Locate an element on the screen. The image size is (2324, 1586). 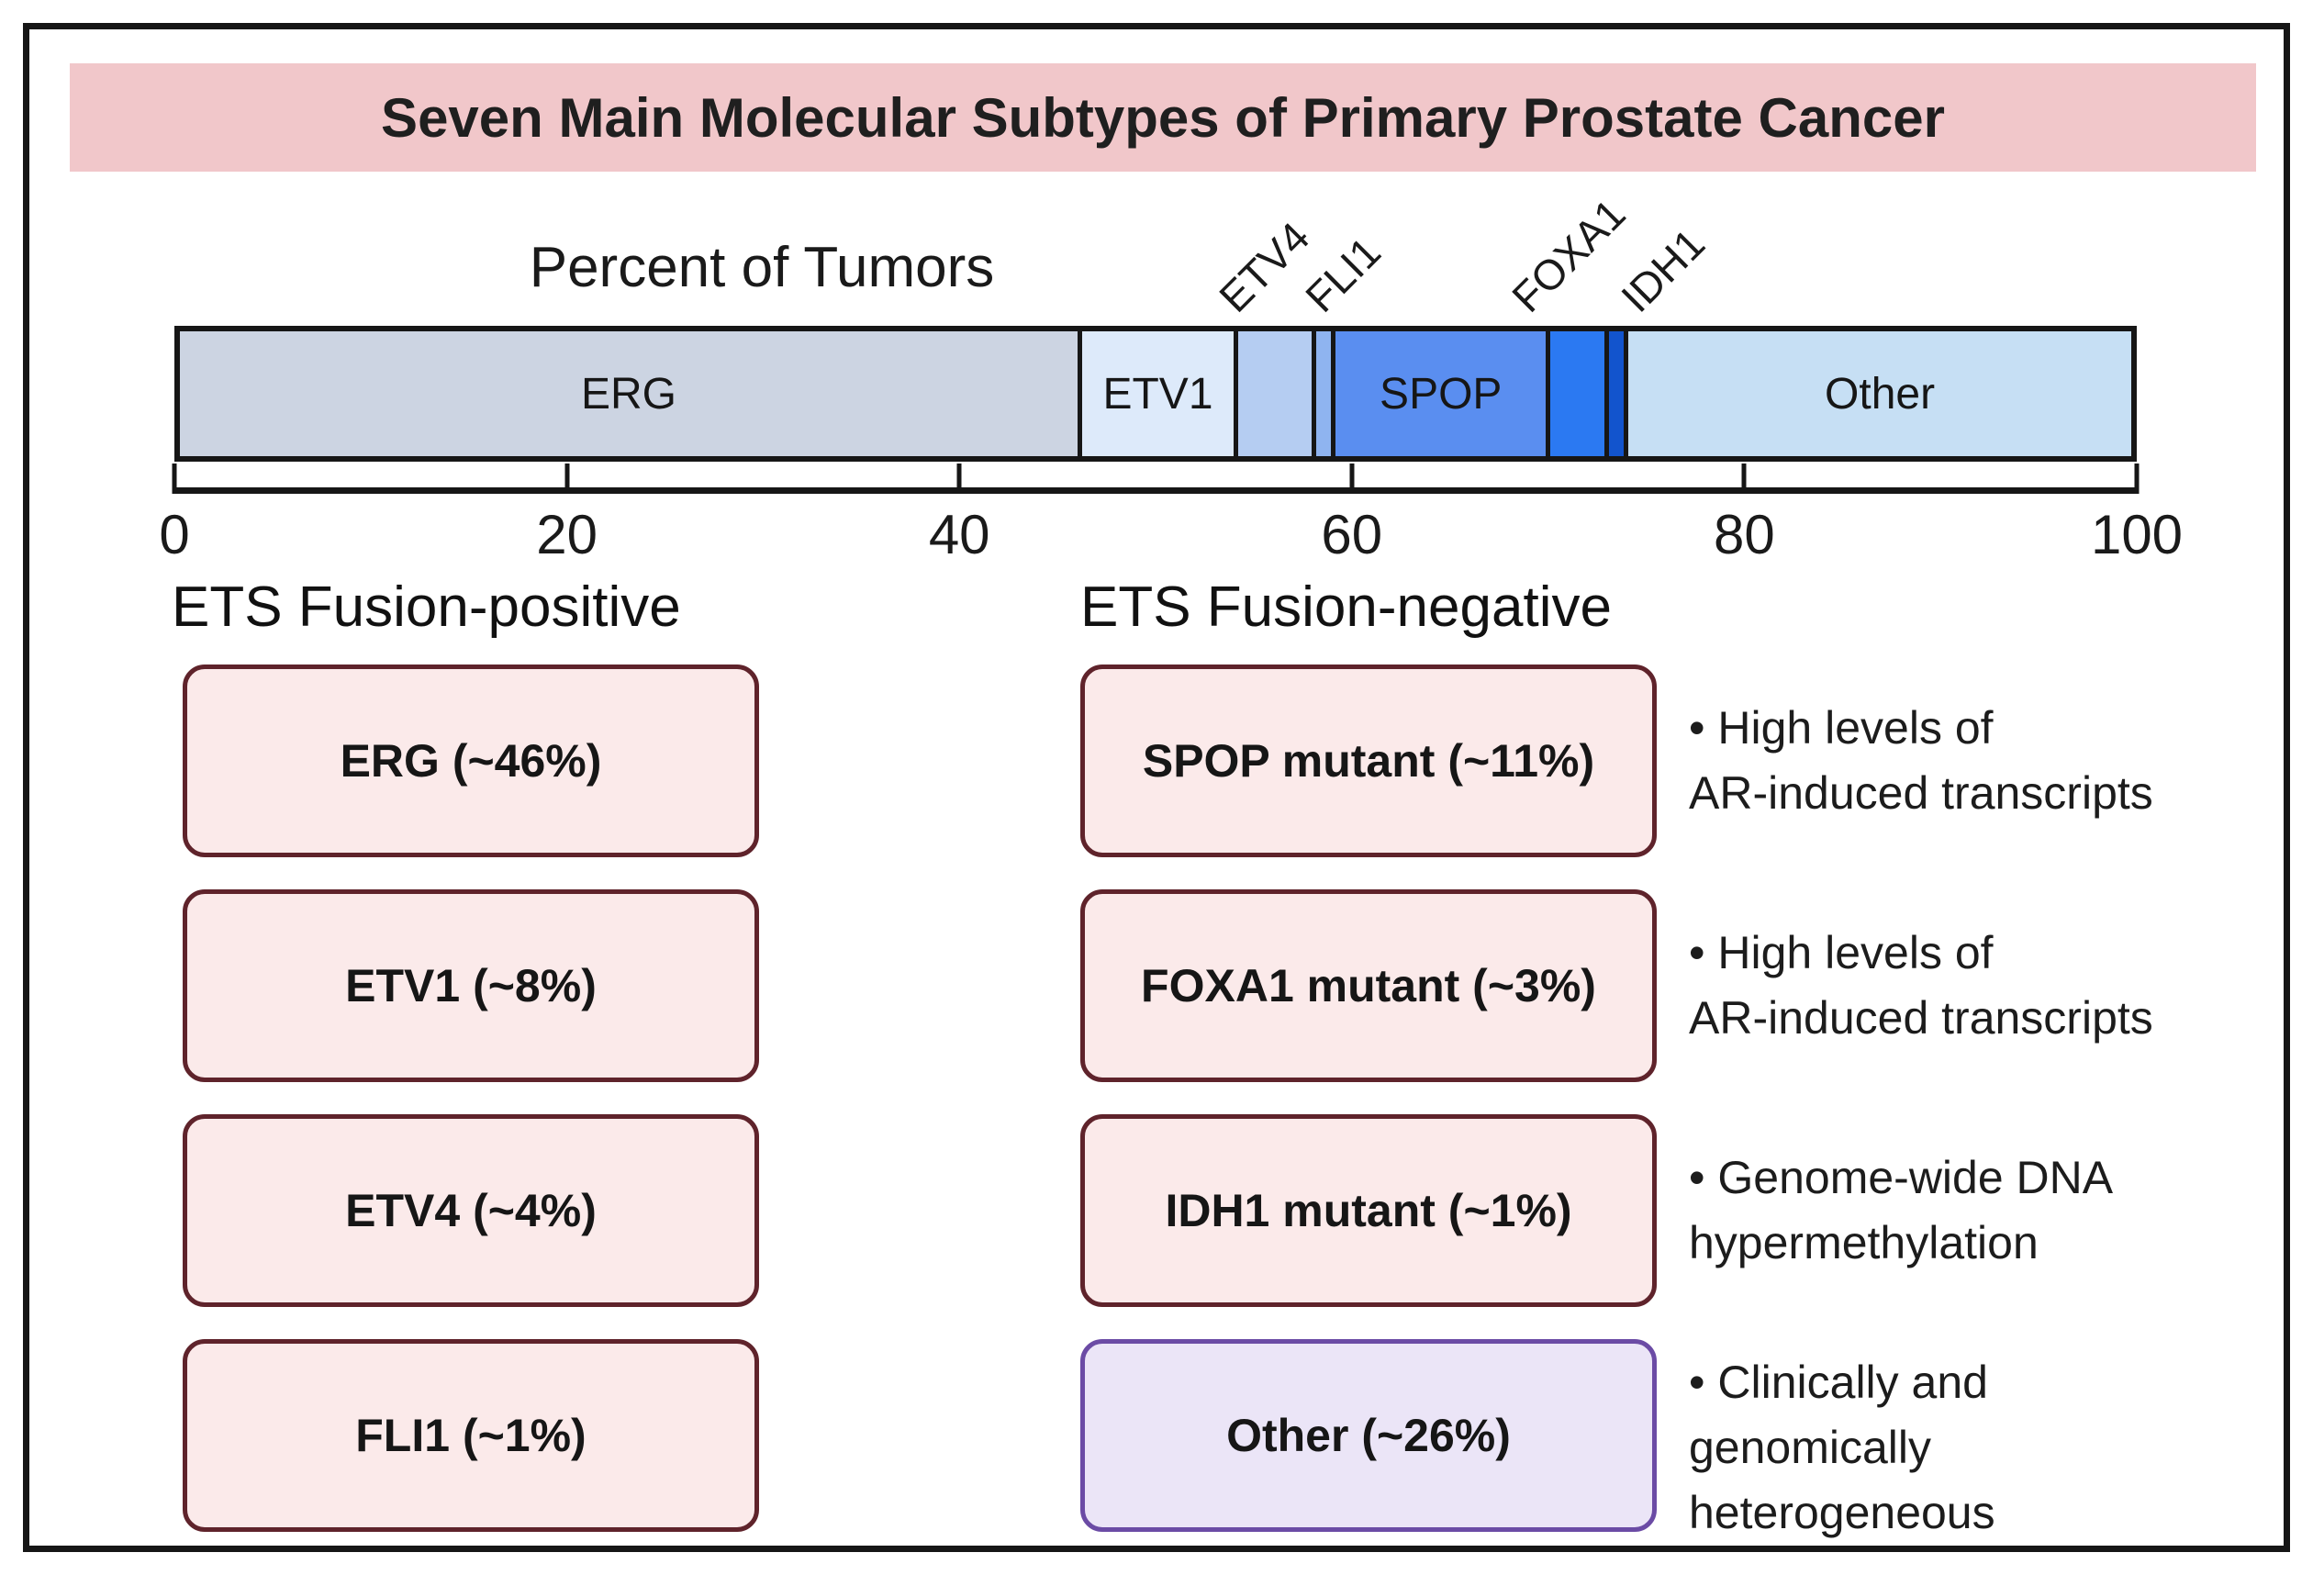
axis-tick-label: 80 is located at coordinates (1744, 534).